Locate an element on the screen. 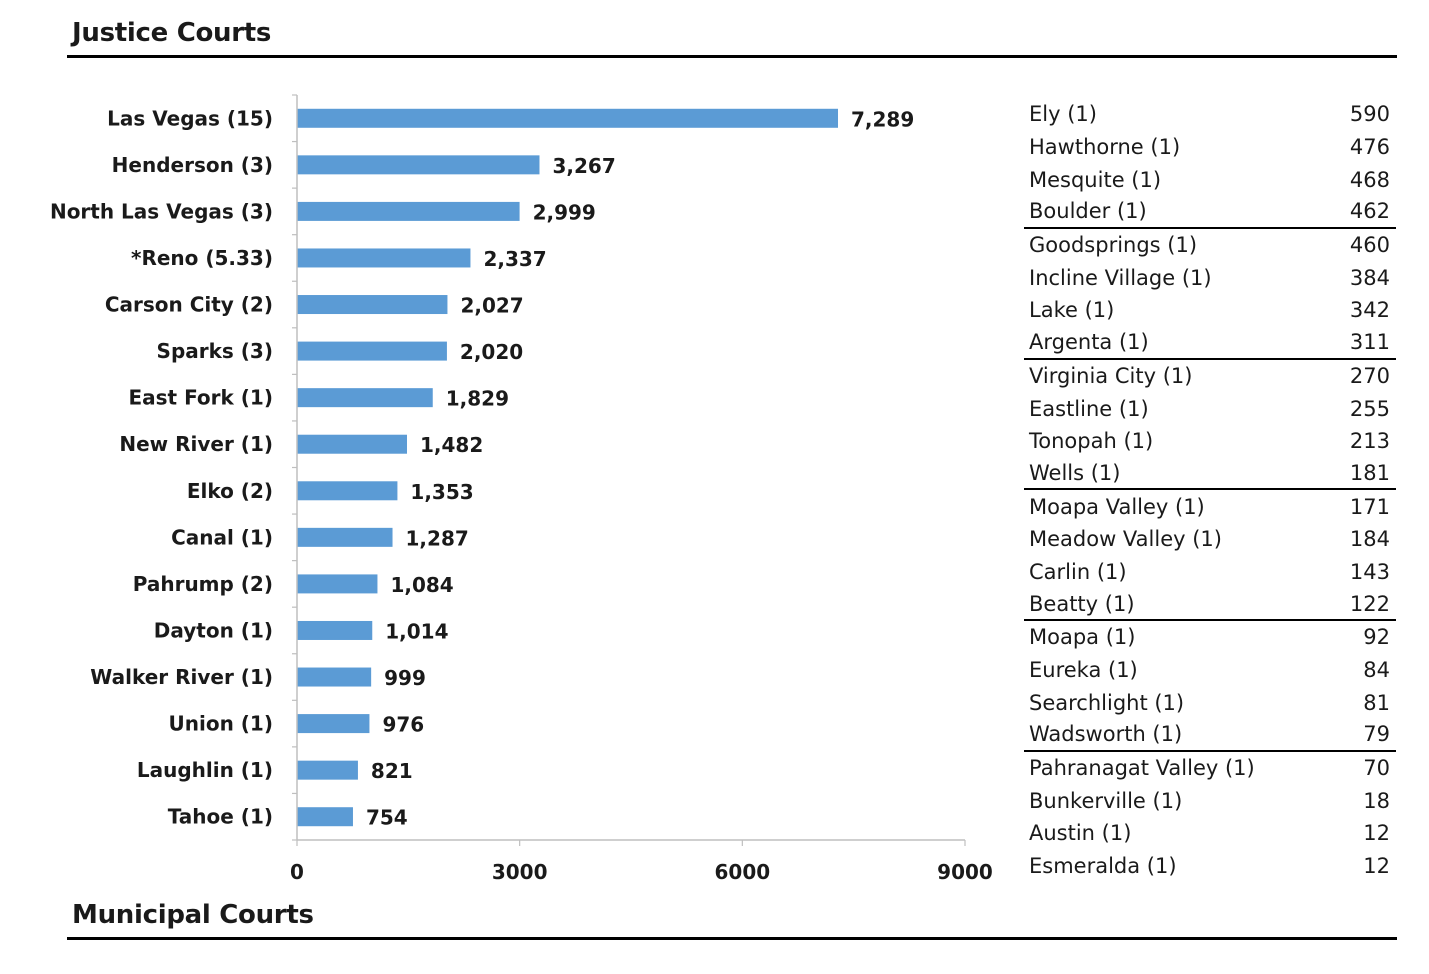  court-value: 462 is located at coordinates (1369, 211).